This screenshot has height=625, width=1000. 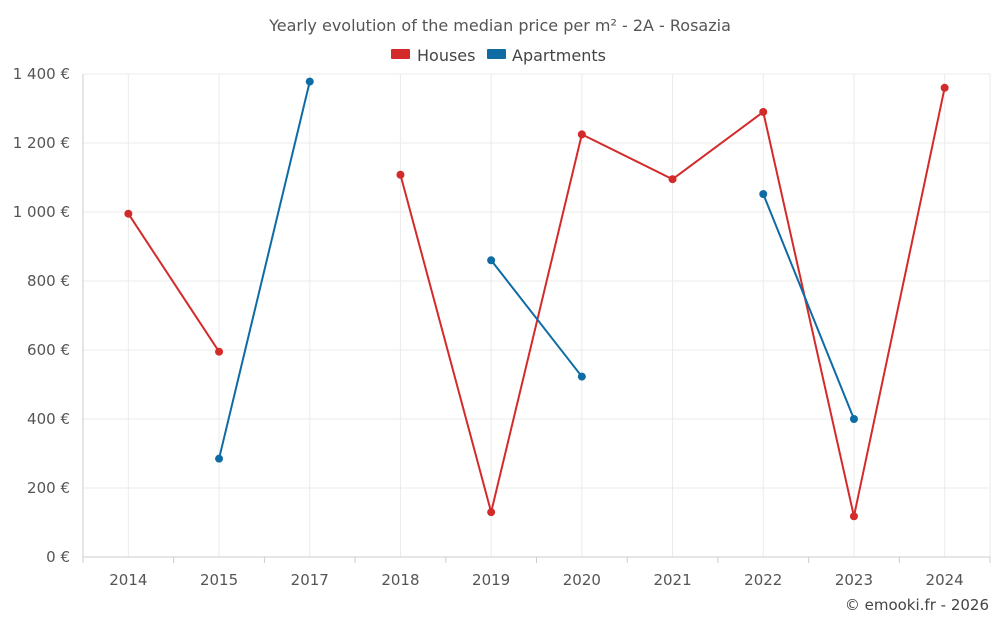 I want to click on x-tick-label: 2019, so click(x=491, y=580).